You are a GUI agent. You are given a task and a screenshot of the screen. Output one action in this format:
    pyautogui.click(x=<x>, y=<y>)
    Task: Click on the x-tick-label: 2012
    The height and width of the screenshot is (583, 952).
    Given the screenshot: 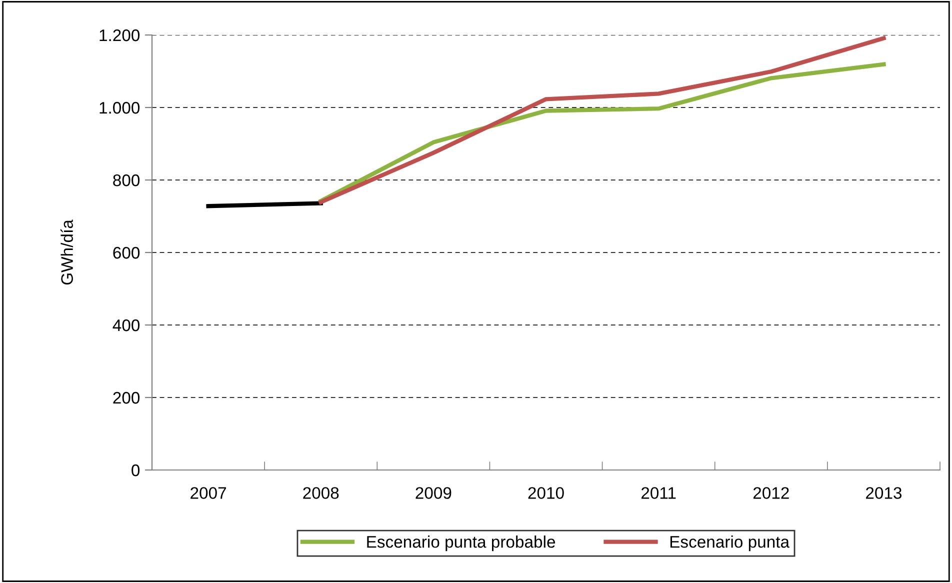 What is the action you would take?
    pyautogui.click(x=771, y=493)
    